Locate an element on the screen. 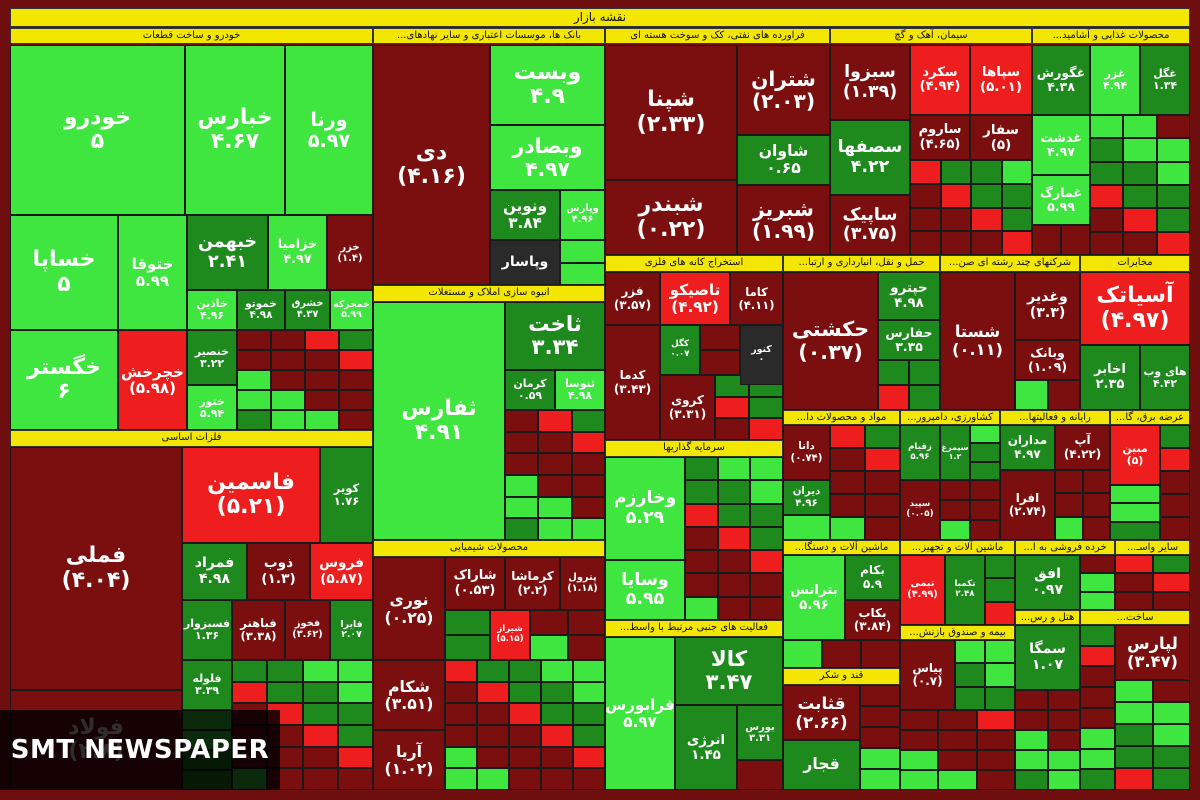  stock-symbol: کرماشا is located at coordinates (532, 576).